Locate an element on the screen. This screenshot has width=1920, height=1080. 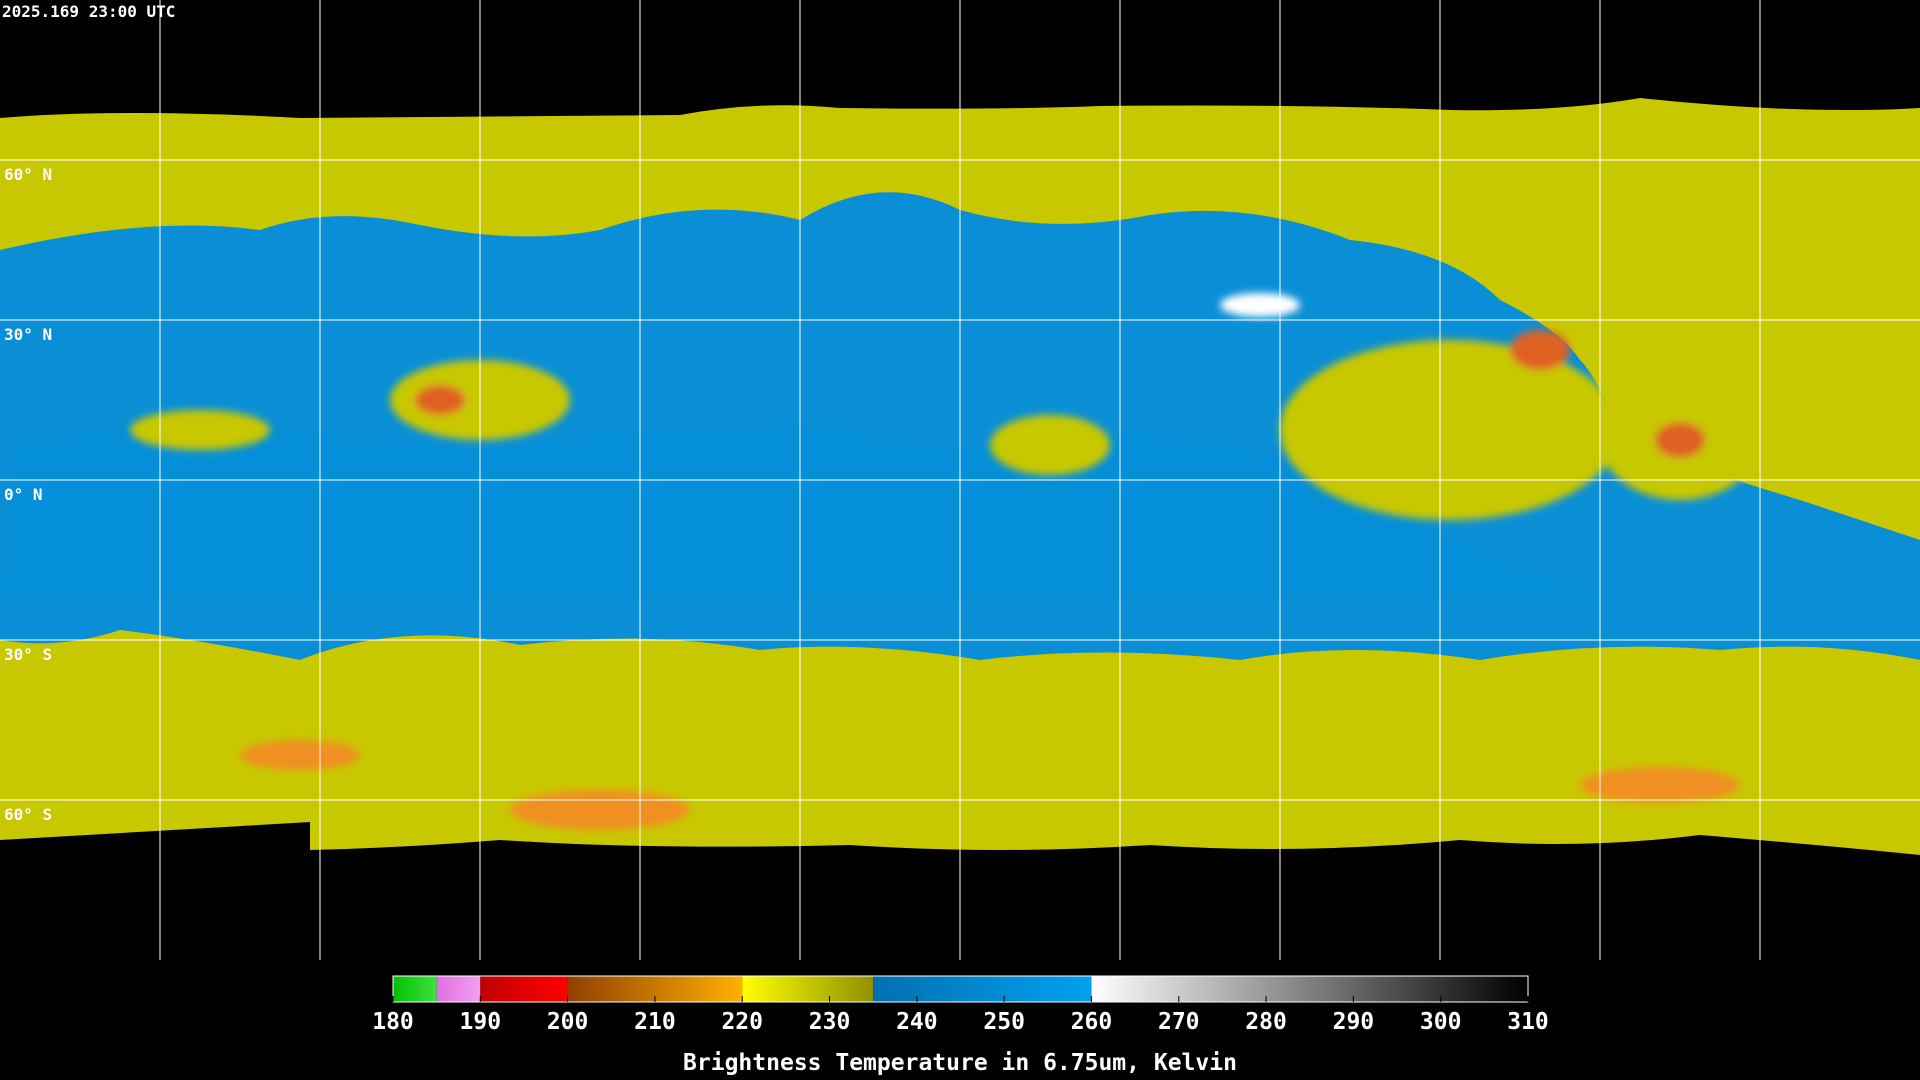
latitude-label: 60° N is located at coordinates (28, 174).